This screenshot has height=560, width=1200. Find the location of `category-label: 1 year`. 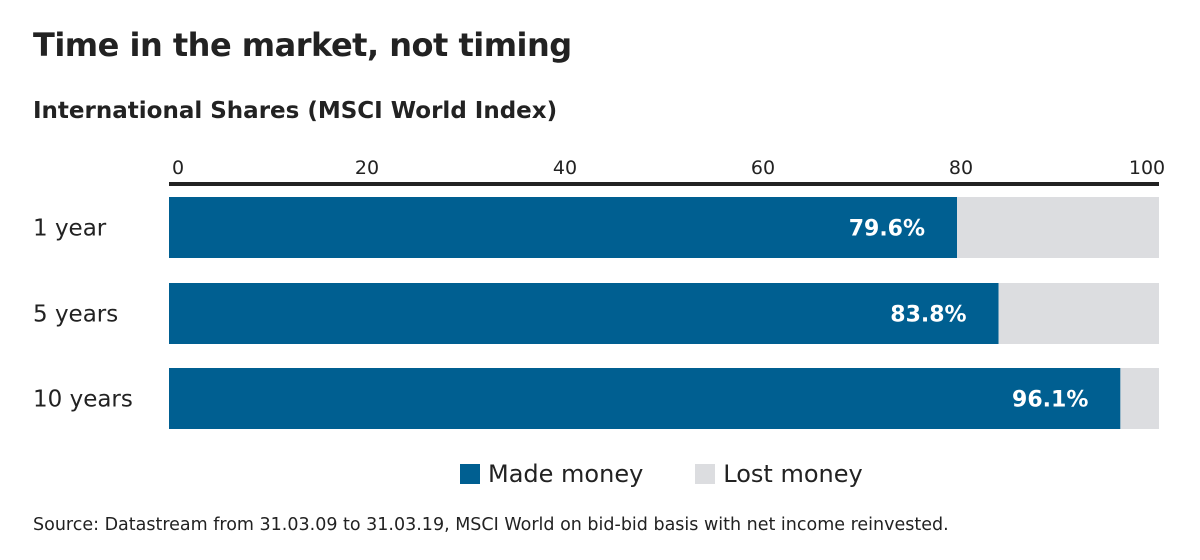

category-label: 1 year is located at coordinates (70, 229).